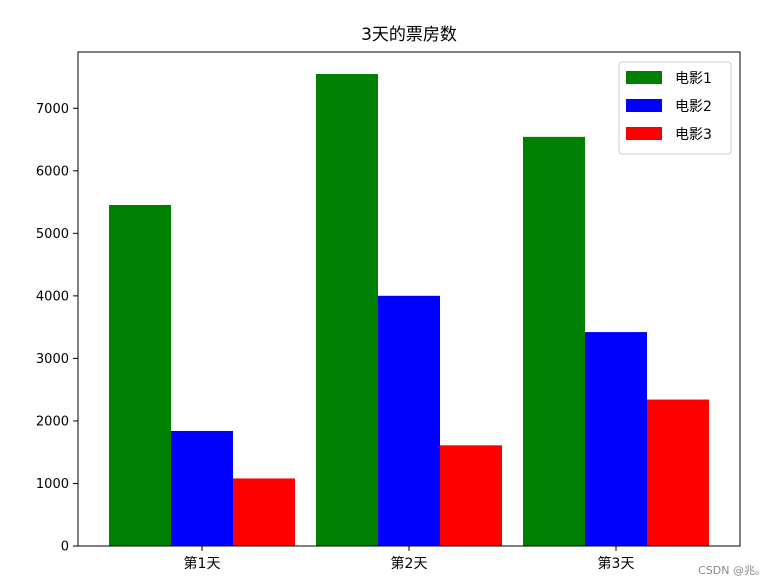  I want to click on y-tick-label-7: 7000, so click(52, 109).